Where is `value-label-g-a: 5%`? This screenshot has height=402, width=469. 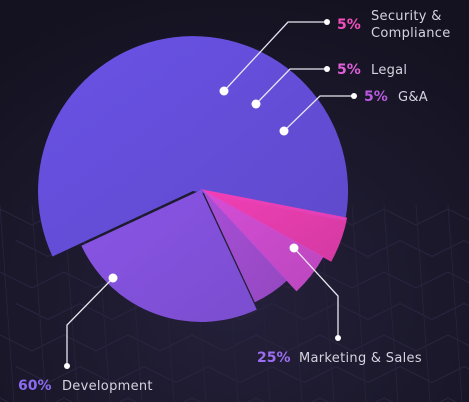 value-label-g-a: 5% is located at coordinates (376, 97).